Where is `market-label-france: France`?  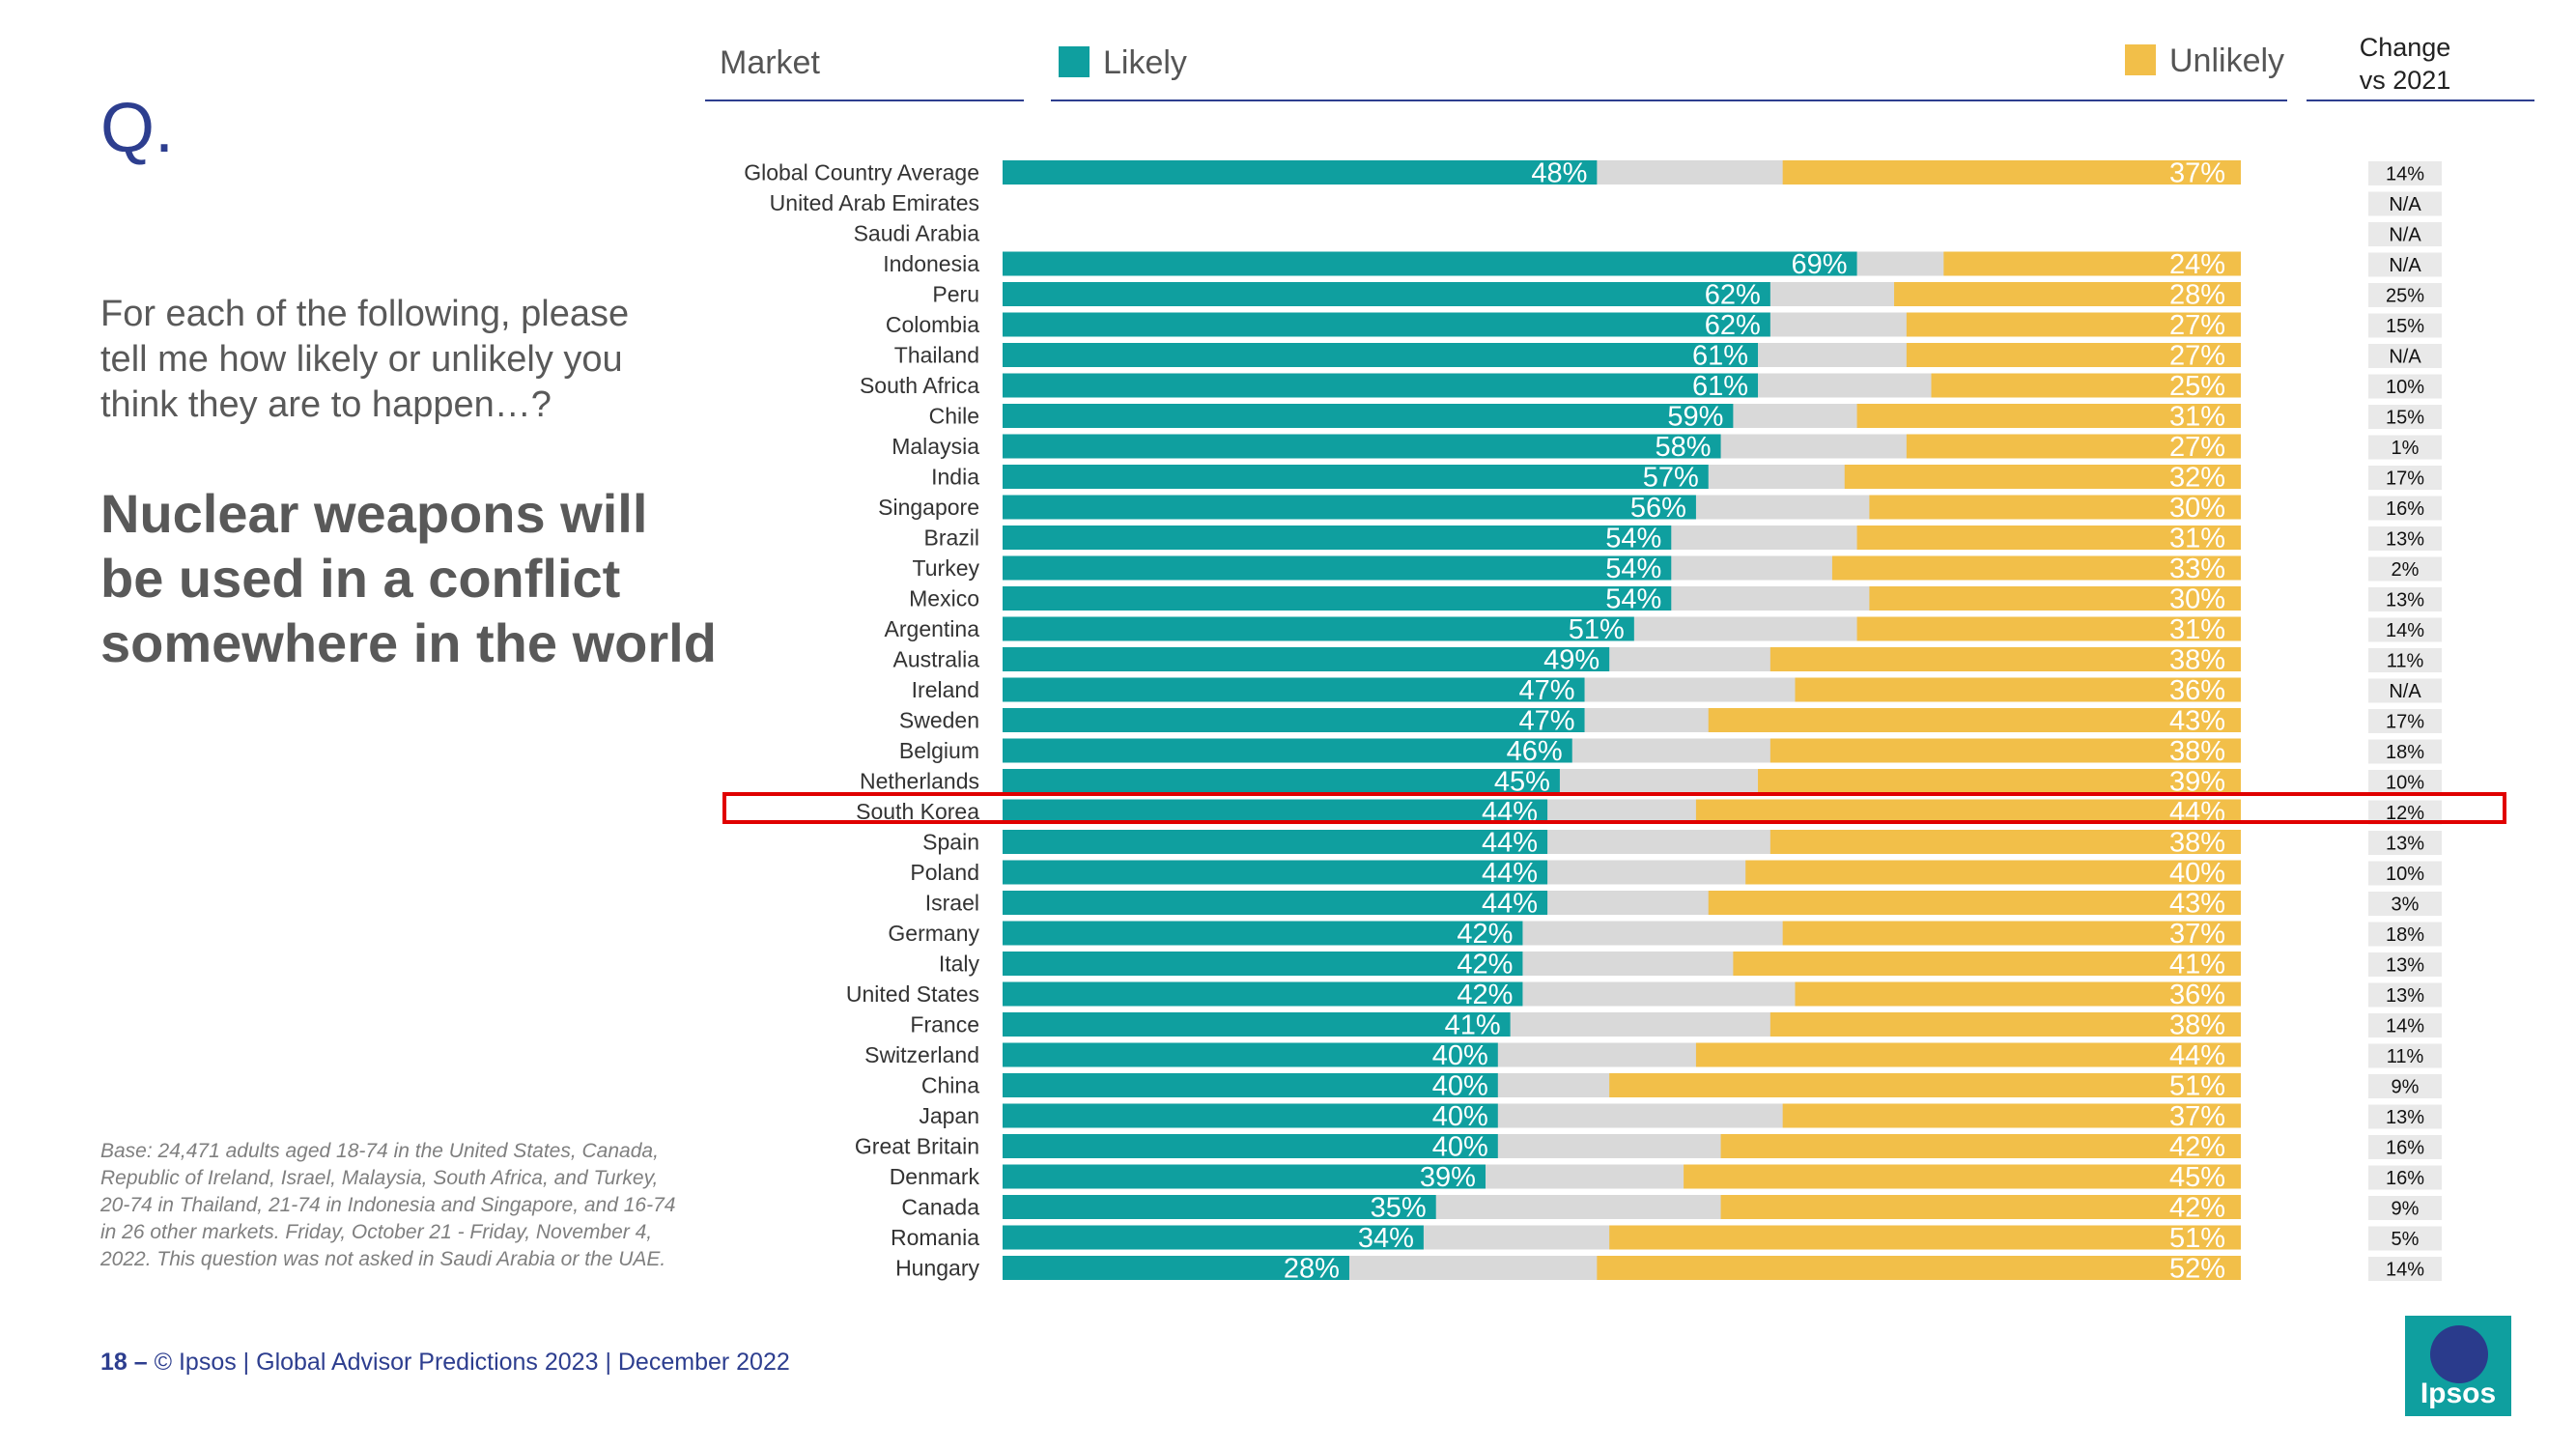 market-label-france: France is located at coordinates (944, 1024).